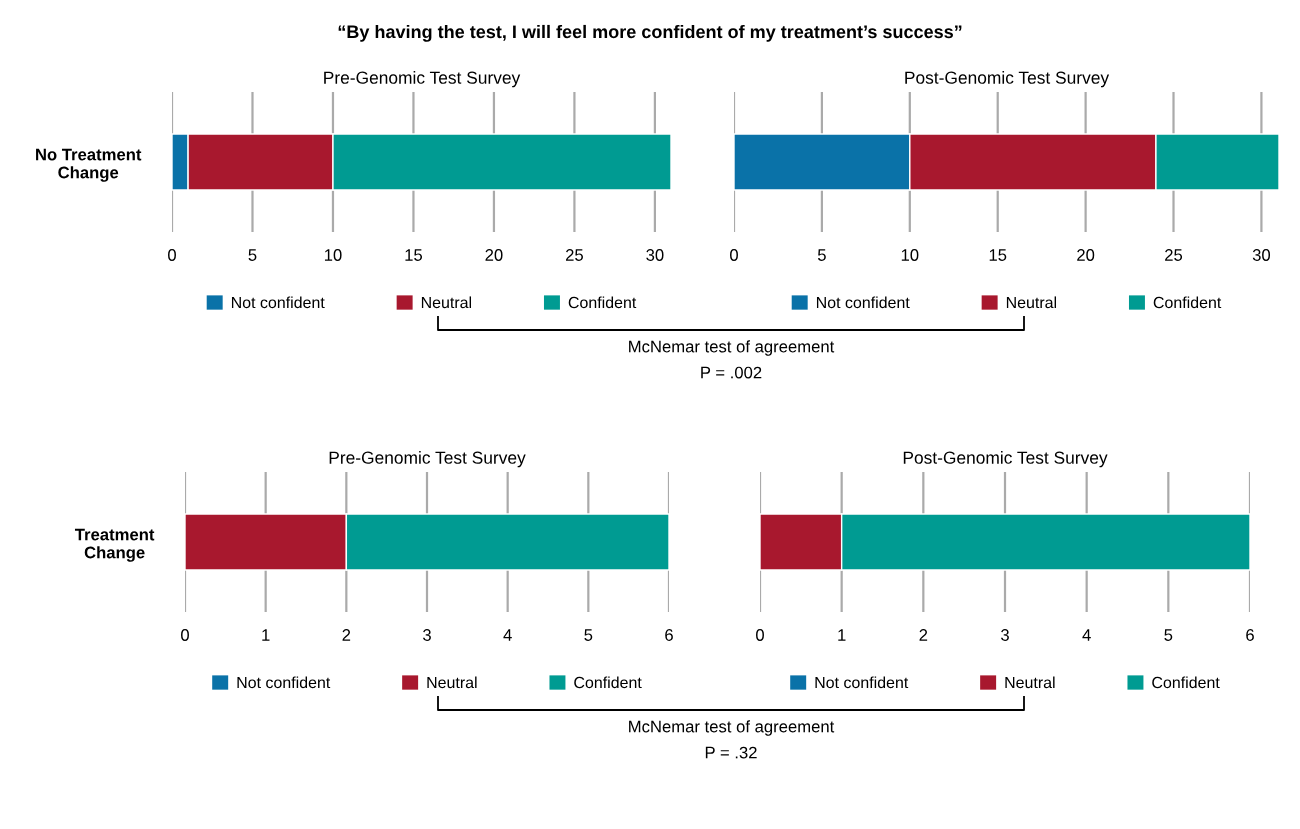 Image resolution: width=1300 pixels, height=829 pixels. What do you see at coordinates (89, 165) in the screenshot?
I see `y-tick-label: No Treatment Change` at bounding box center [89, 165].